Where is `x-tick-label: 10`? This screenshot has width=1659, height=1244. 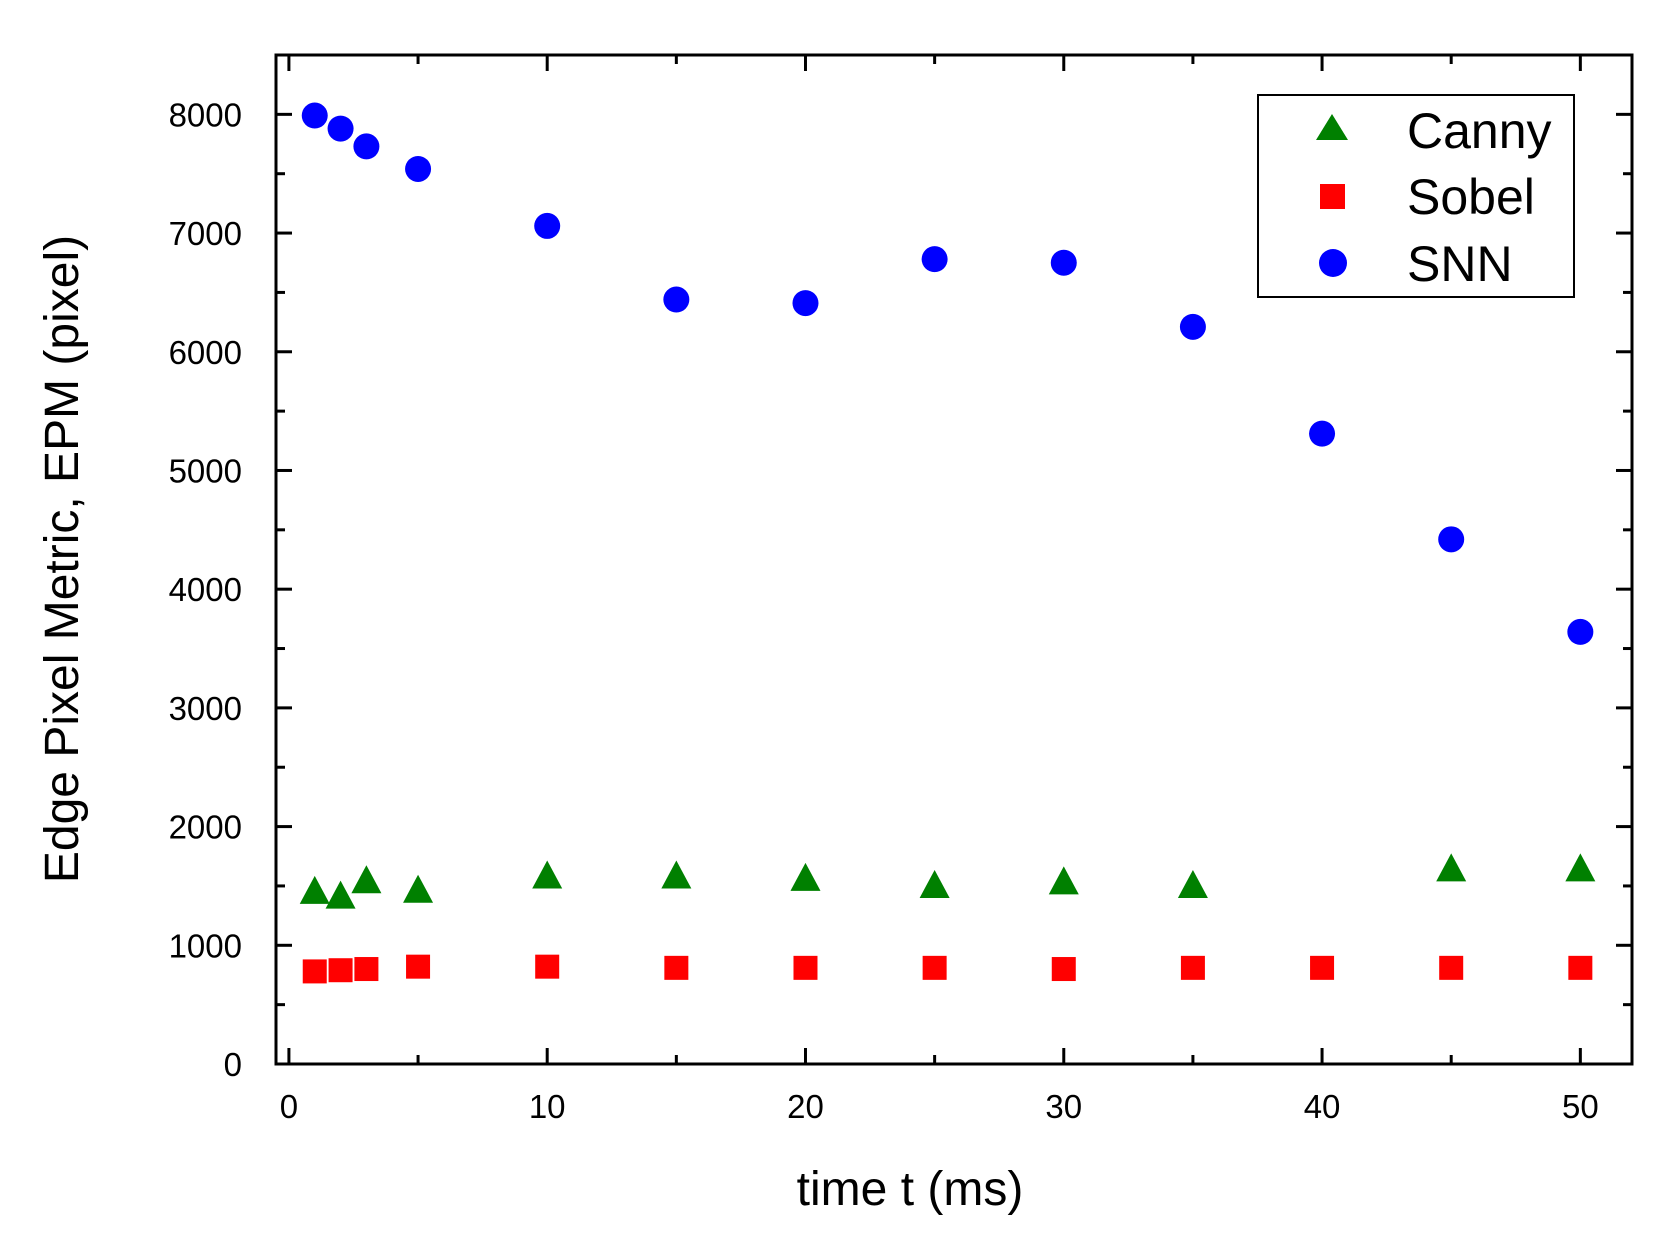 x-tick-label: 10 is located at coordinates (547, 1106).